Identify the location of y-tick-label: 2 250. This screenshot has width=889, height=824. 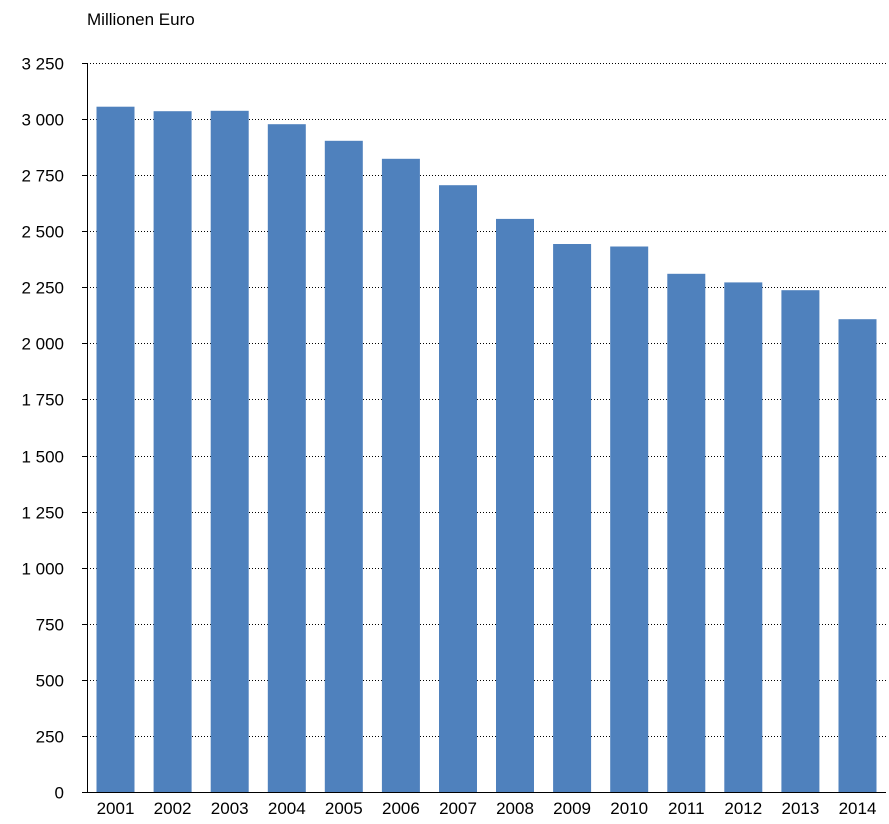
(42, 288).